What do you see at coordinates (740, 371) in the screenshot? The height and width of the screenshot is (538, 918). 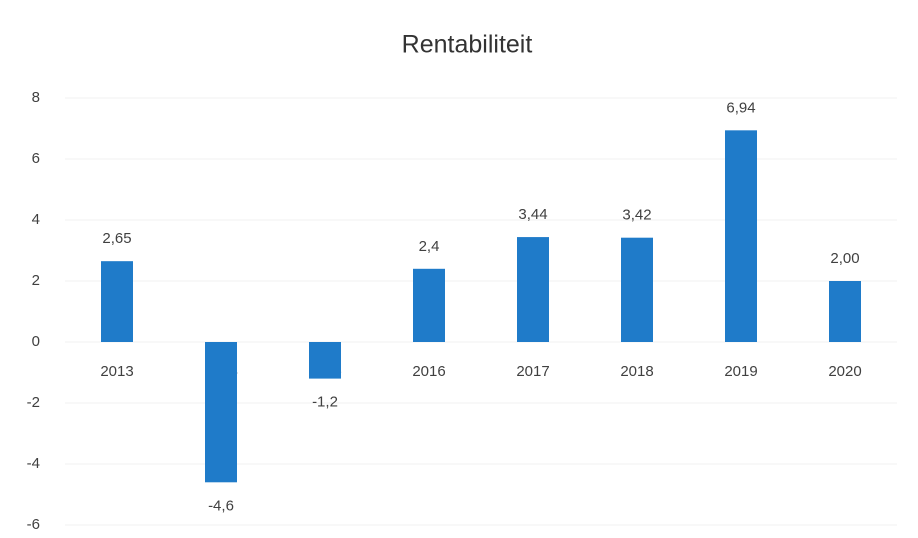 I see `x-tick-label: 2019` at bounding box center [740, 371].